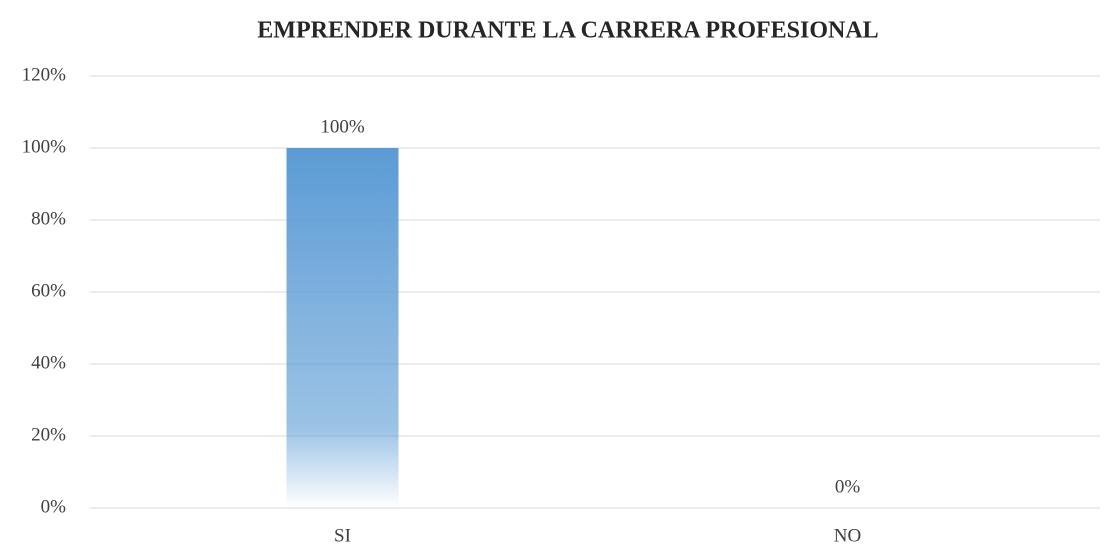 Image resolution: width=1104 pixels, height=548 pixels. What do you see at coordinates (44, 146) in the screenshot?
I see `y-tick-label: 100%` at bounding box center [44, 146].